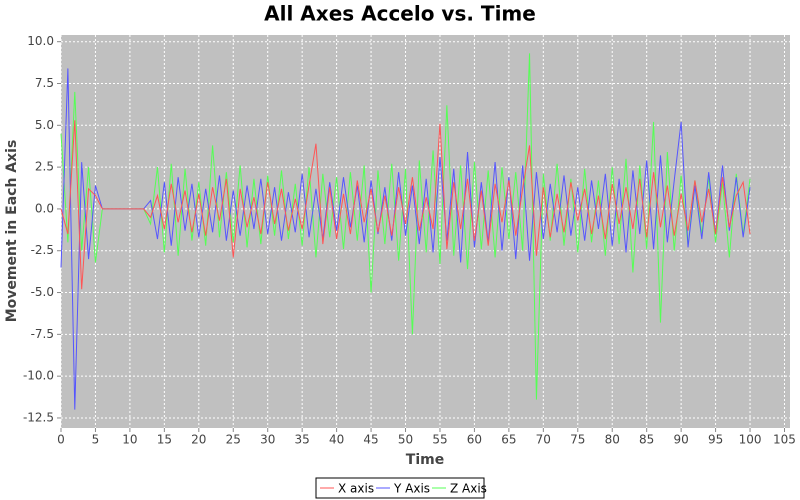  What do you see at coordinates (44, 83) in the screenshot?
I see `y-tick-label: 7.5` at bounding box center [44, 83].